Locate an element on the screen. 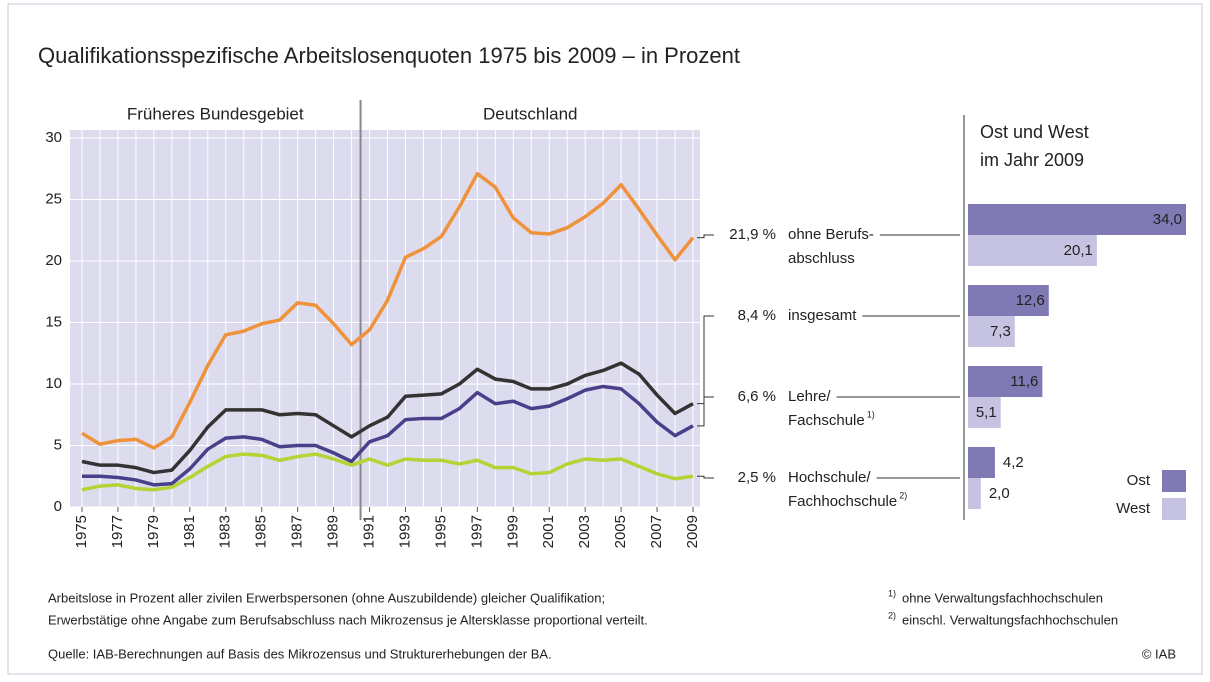  x-tick-label: 2005 is located at coordinates (620, 531).